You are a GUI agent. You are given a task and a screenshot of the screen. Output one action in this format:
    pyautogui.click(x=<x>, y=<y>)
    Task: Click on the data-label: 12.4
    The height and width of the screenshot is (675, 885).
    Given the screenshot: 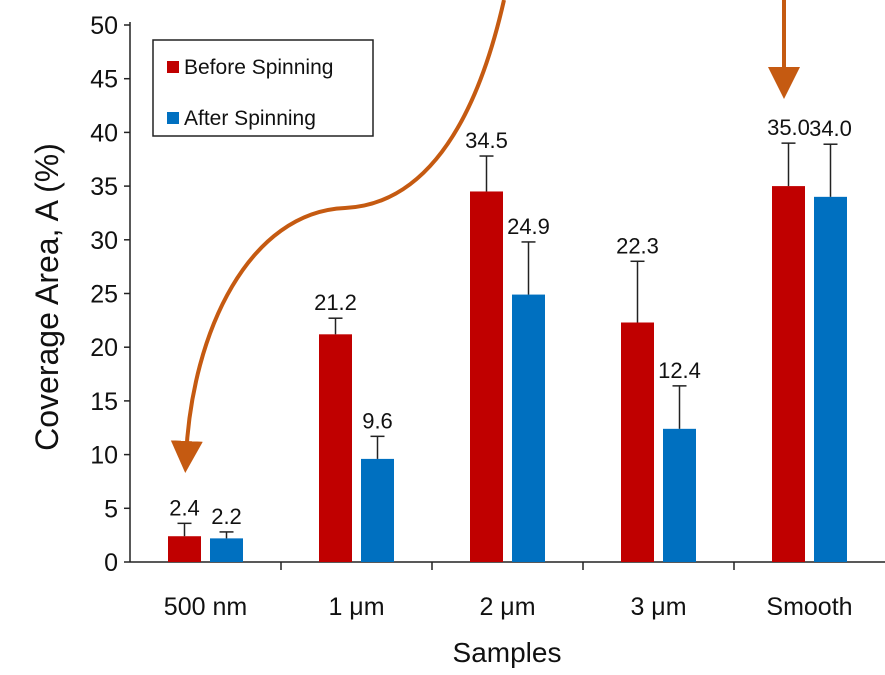 What is the action you would take?
    pyautogui.click(x=679, y=370)
    